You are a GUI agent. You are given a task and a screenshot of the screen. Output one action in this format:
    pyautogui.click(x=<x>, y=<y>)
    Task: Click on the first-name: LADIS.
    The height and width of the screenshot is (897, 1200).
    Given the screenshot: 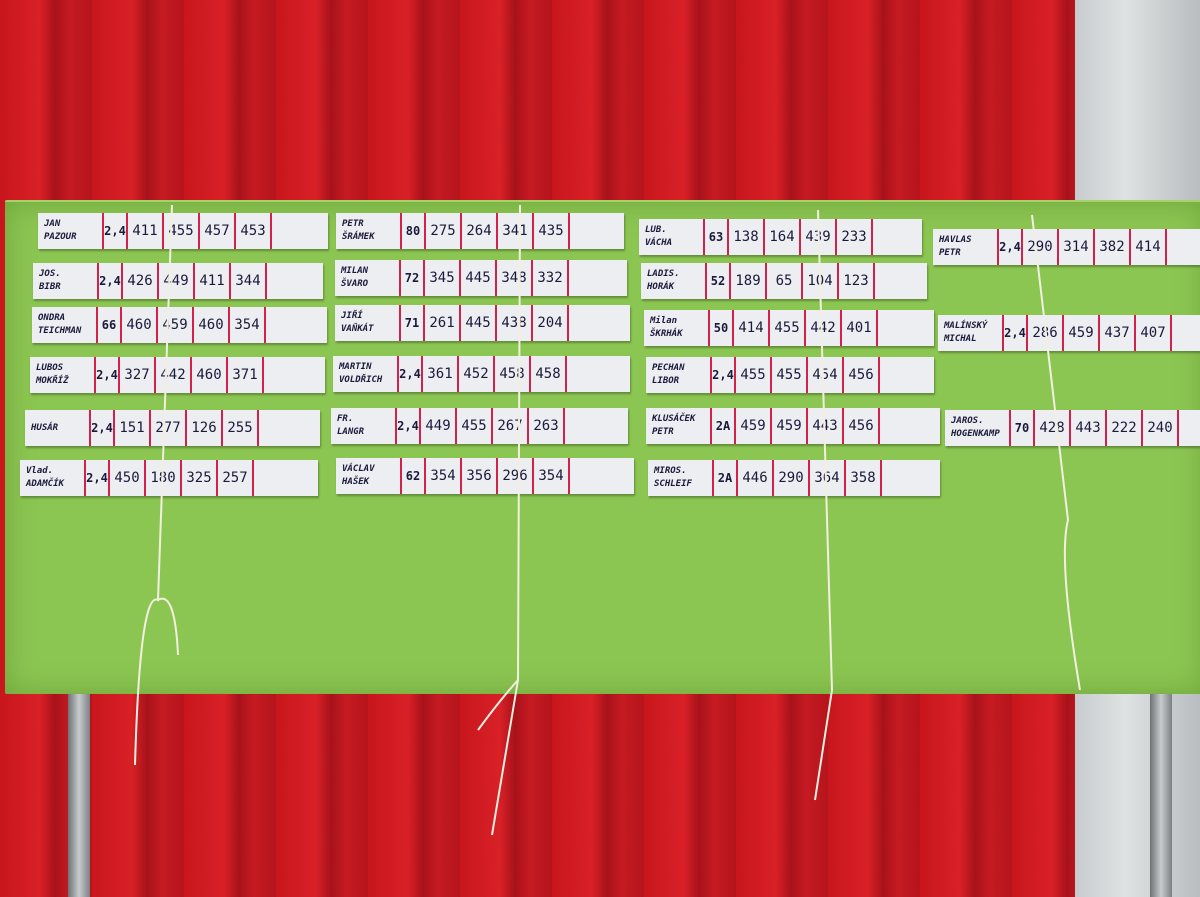 What is the action you would take?
    pyautogui.click(x=663, y=274)
    